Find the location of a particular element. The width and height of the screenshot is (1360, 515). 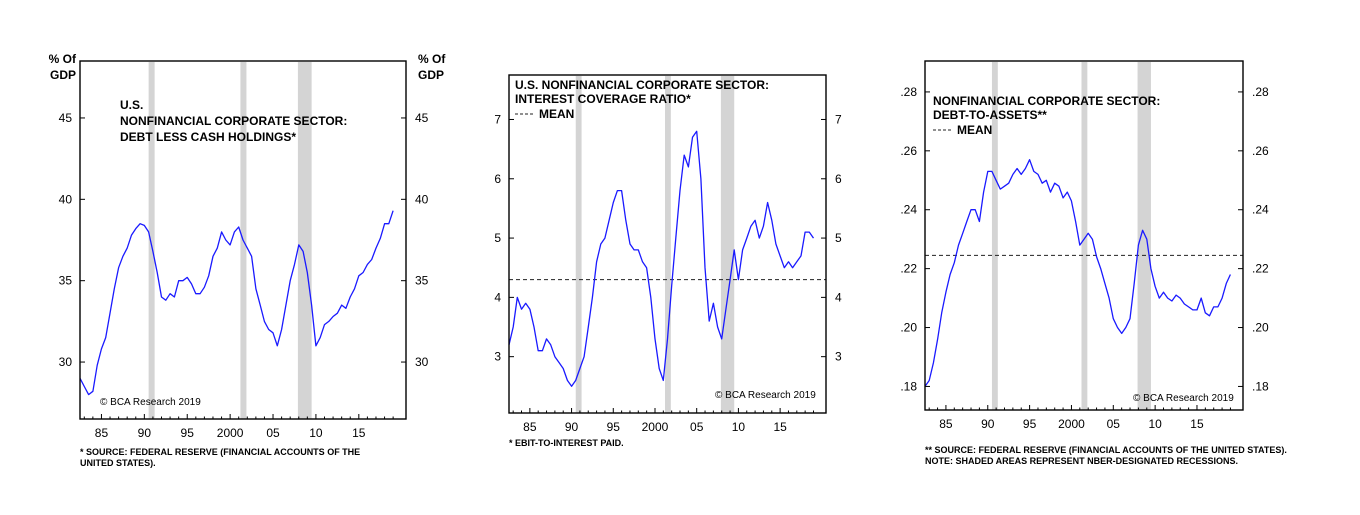

y-tick-label-left: 6 is located at coordinates (497, 179).